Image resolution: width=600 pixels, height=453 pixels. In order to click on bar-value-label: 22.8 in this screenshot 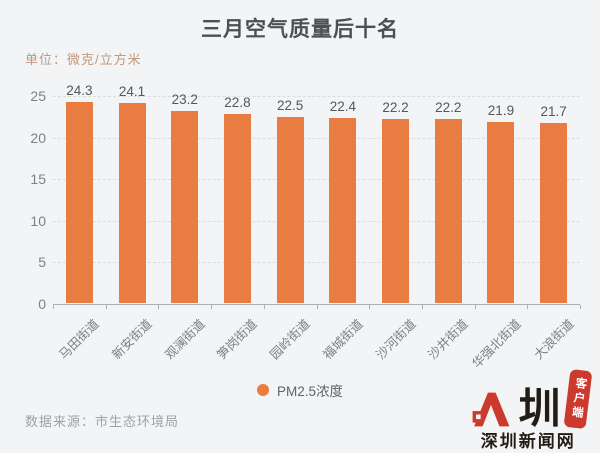, I will do `click(237, 103)`.